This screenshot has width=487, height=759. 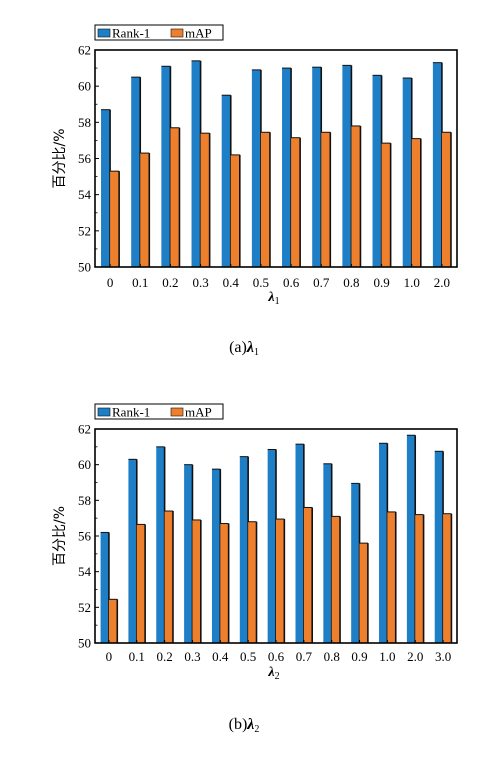 I want to click on x-axis-label: λ2, so click(x=273, y=673).